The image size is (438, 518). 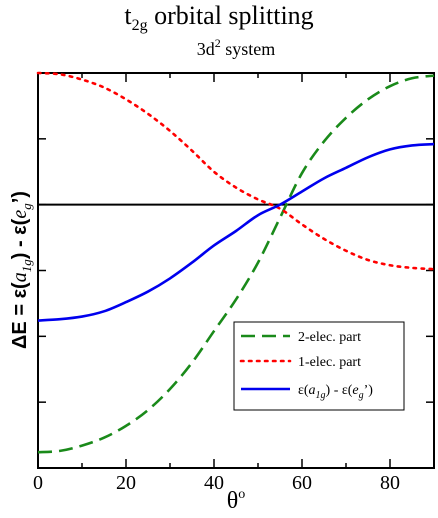 I want to click on legend-diff-e-sub: g, so click(x=361, y=395).